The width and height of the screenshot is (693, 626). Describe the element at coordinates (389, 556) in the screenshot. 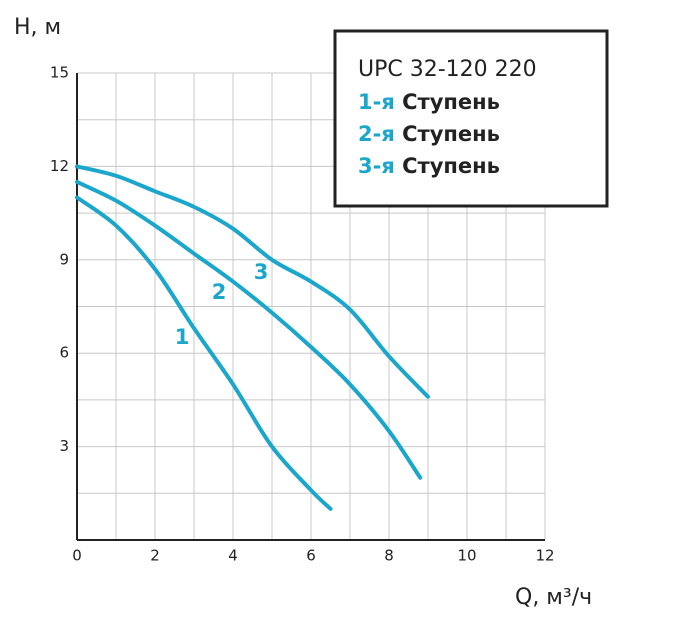

I see `x-tick-label: 8` at that location.